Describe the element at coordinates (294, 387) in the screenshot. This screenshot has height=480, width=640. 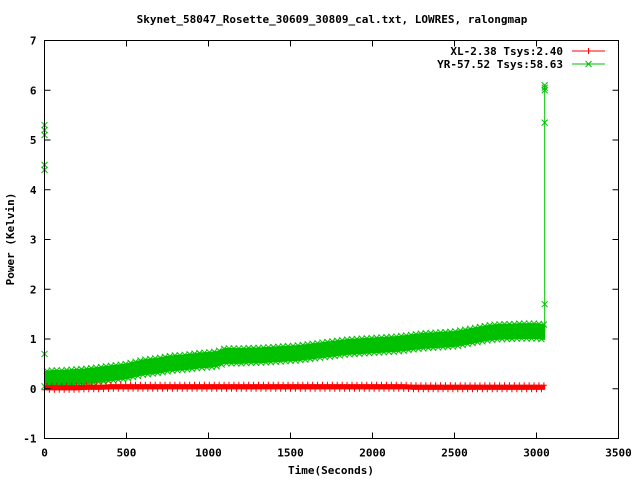
I see `series-xl` at that location.